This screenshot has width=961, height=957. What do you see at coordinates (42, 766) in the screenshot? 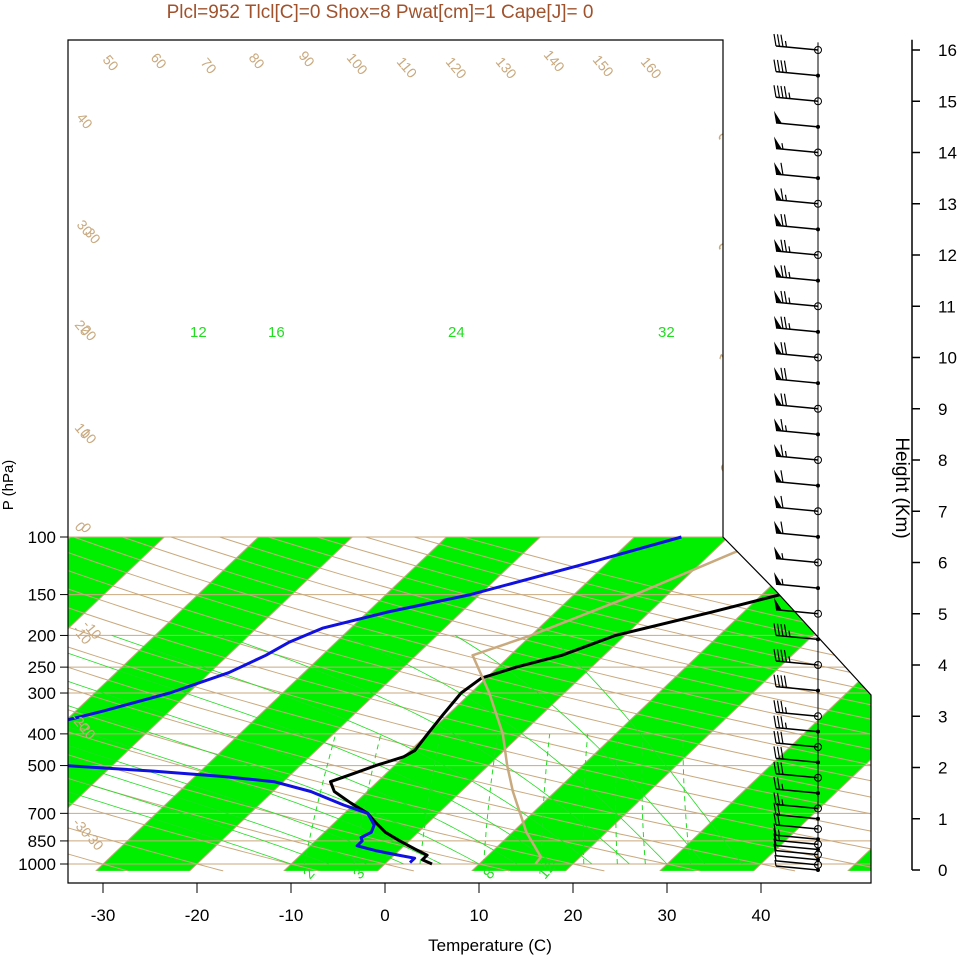
I see `y-tick-label: 500` at bounding box center [42, 766].